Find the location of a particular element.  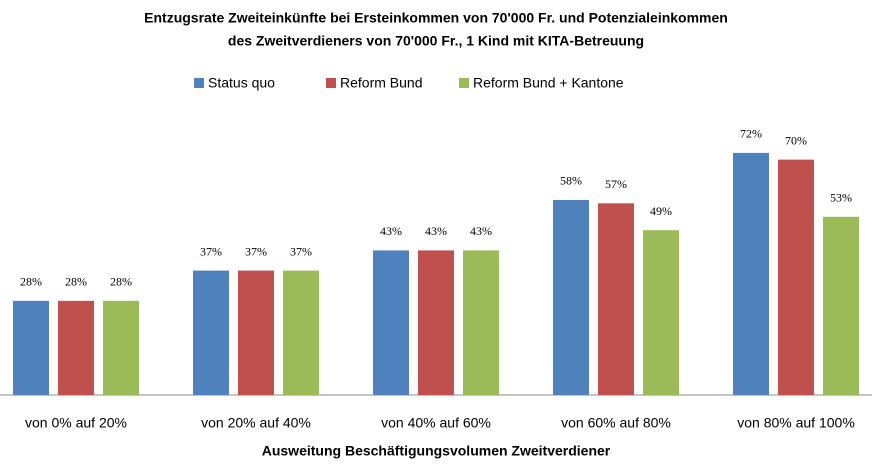

x-tick-label: von 0% auf 20% is located at coordinates (76, 423).